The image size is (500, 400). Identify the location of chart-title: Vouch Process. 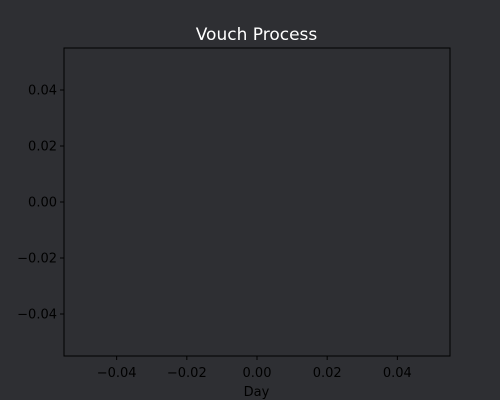
(257, 35).